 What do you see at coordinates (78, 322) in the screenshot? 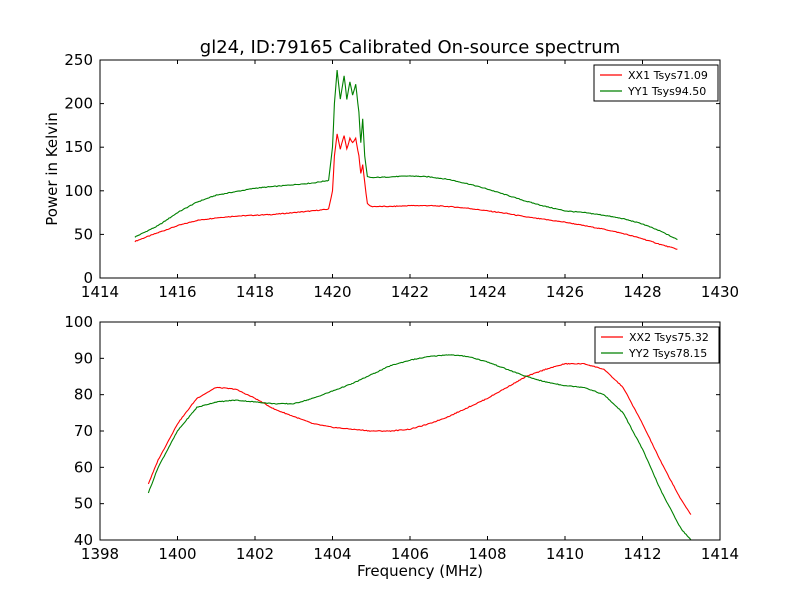
I see `bottom-y-tick-label: 100` at bounding box center [78, 322].